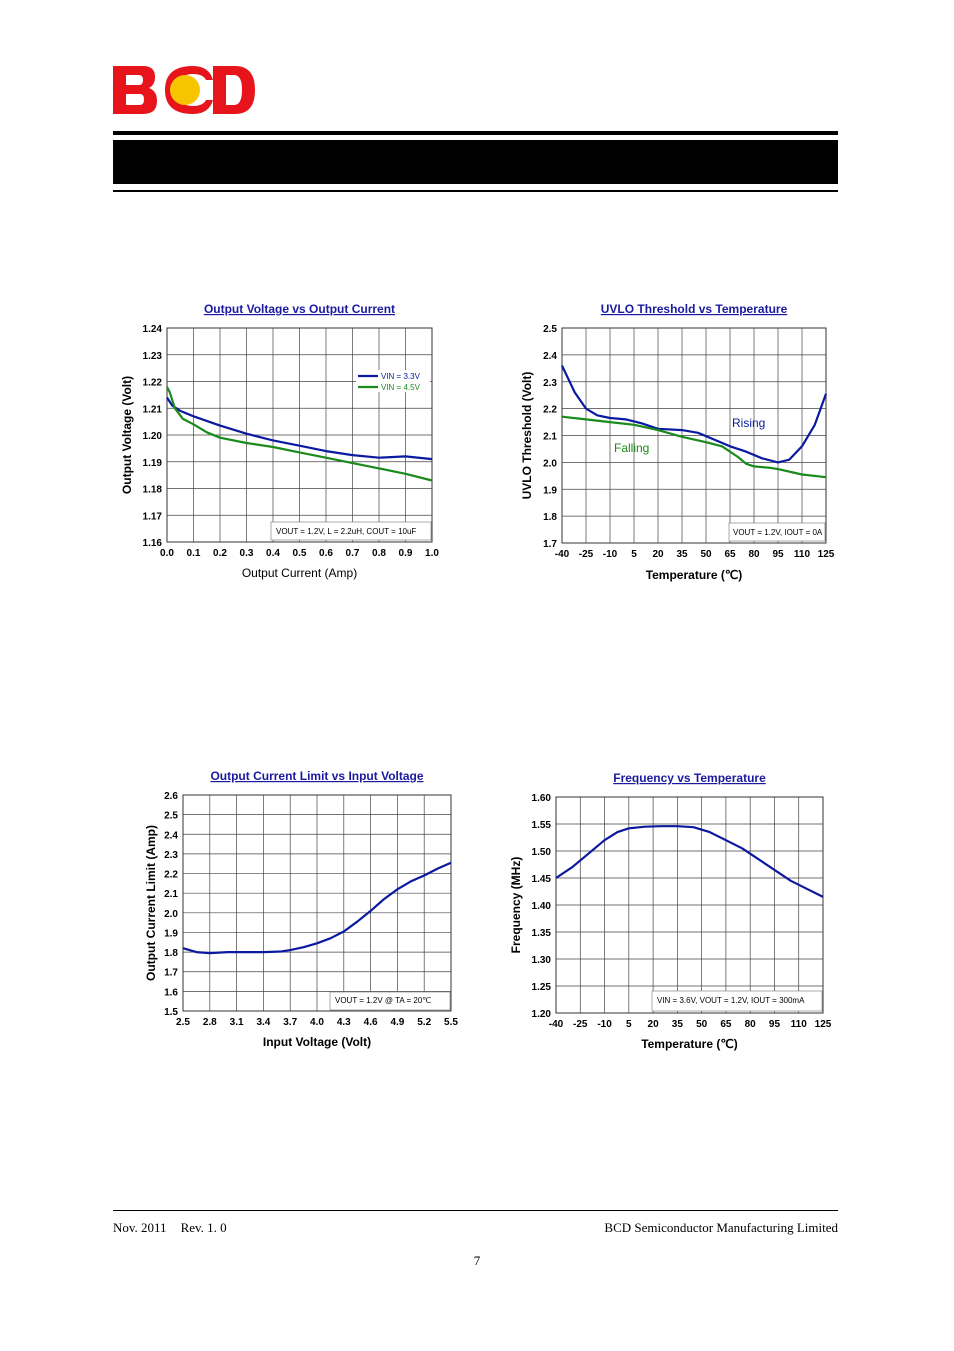 This screenshot has height=1351, width=954. Describe the element at coordinates (316, 776) in the screenshot. I see `chart-2-title: Output Current Limit vs Input Voltage` at that location.